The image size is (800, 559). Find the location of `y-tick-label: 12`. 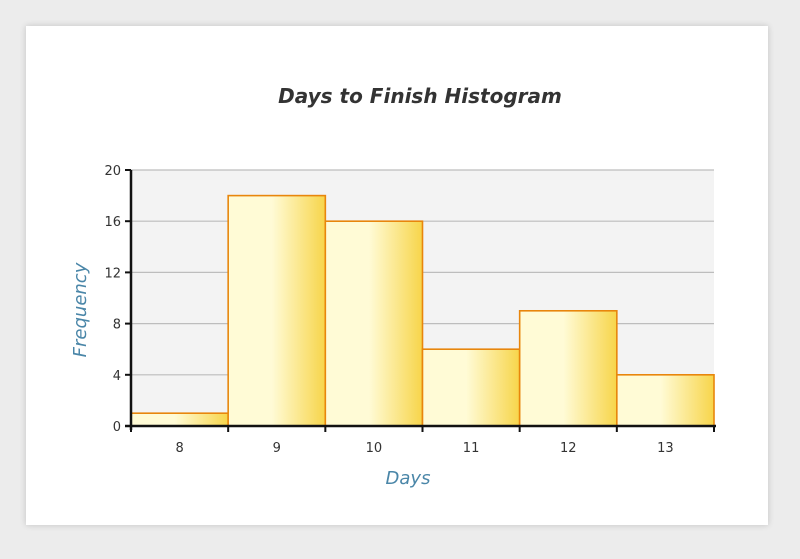

y-tick-label: 12 is located at coordinates (112, 273).